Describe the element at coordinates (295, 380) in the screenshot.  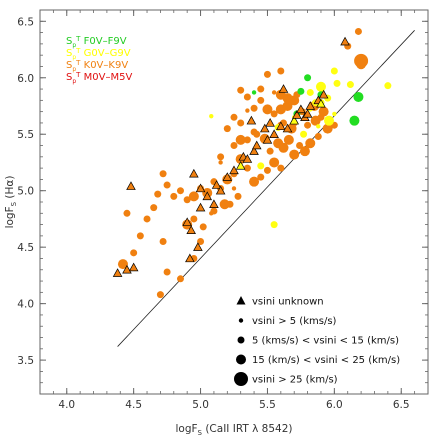
I see `legend-label: vsini > 25 (km/s)` at that location.